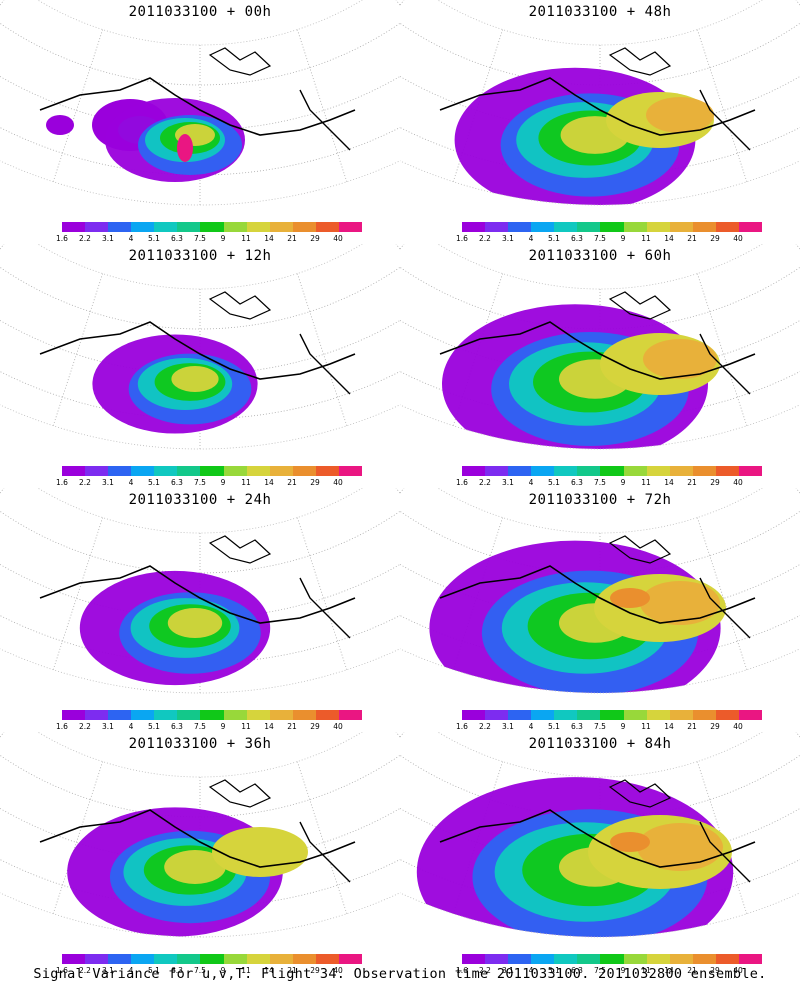 This screenshot has width=800, height=1000. What do you see at coordinates (600, 500) in the screenshot?
I see `panel-title: 2011033100 + 72h` at bounding box center [600, 500].